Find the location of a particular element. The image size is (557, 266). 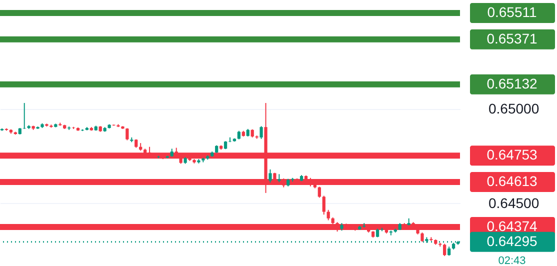

y-tick-label: 0.64500 is located at coordinates (514, 202).